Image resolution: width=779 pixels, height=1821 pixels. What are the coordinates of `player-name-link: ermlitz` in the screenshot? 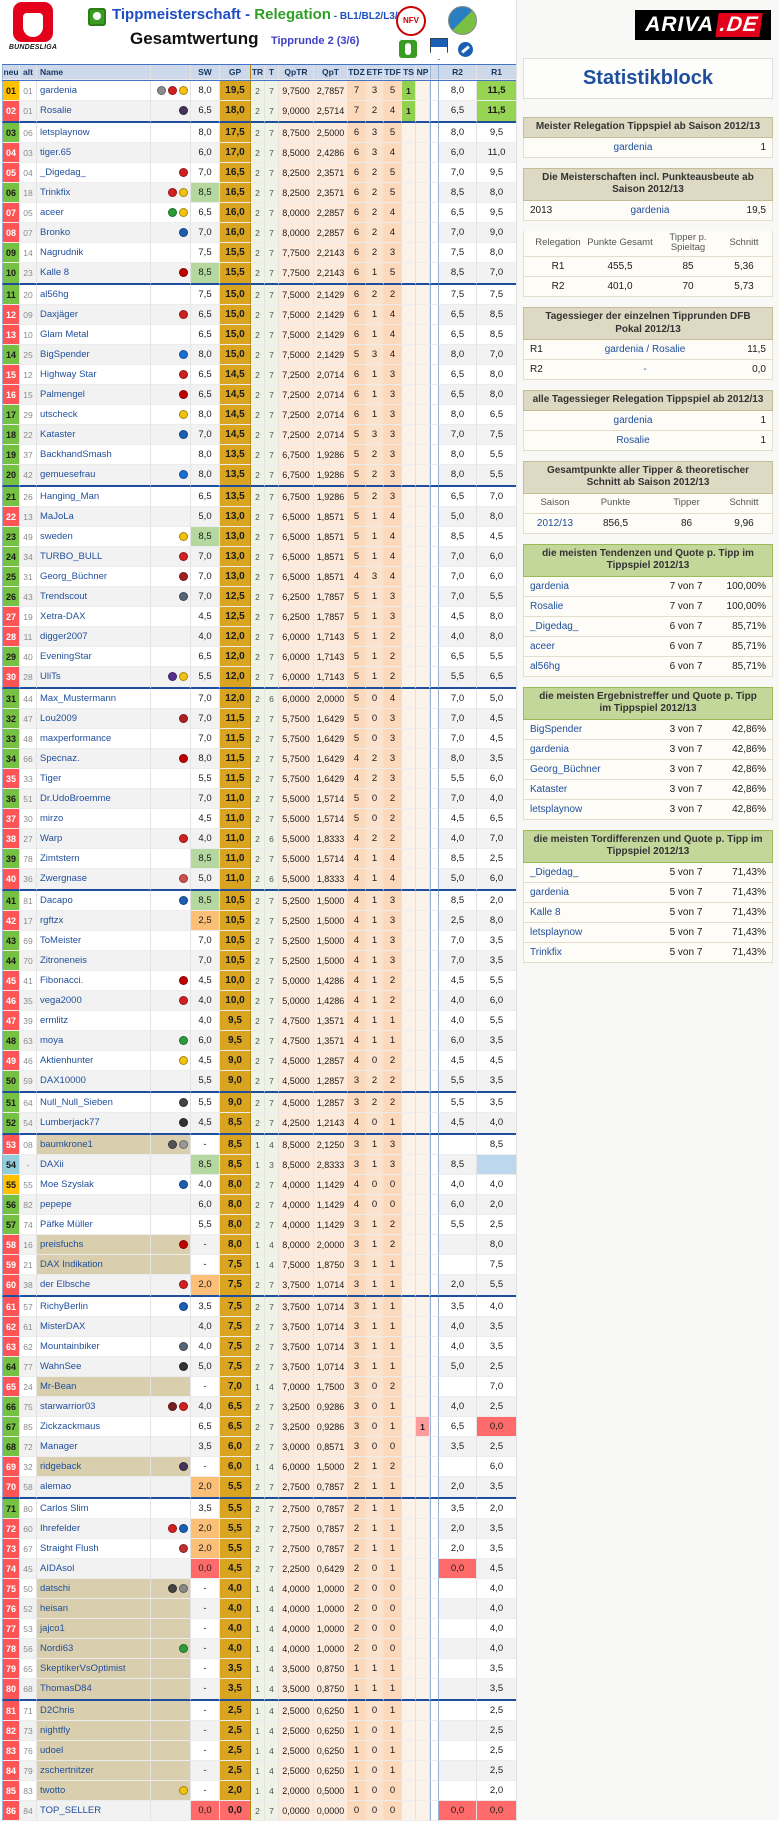 It's located at (54, 1020).